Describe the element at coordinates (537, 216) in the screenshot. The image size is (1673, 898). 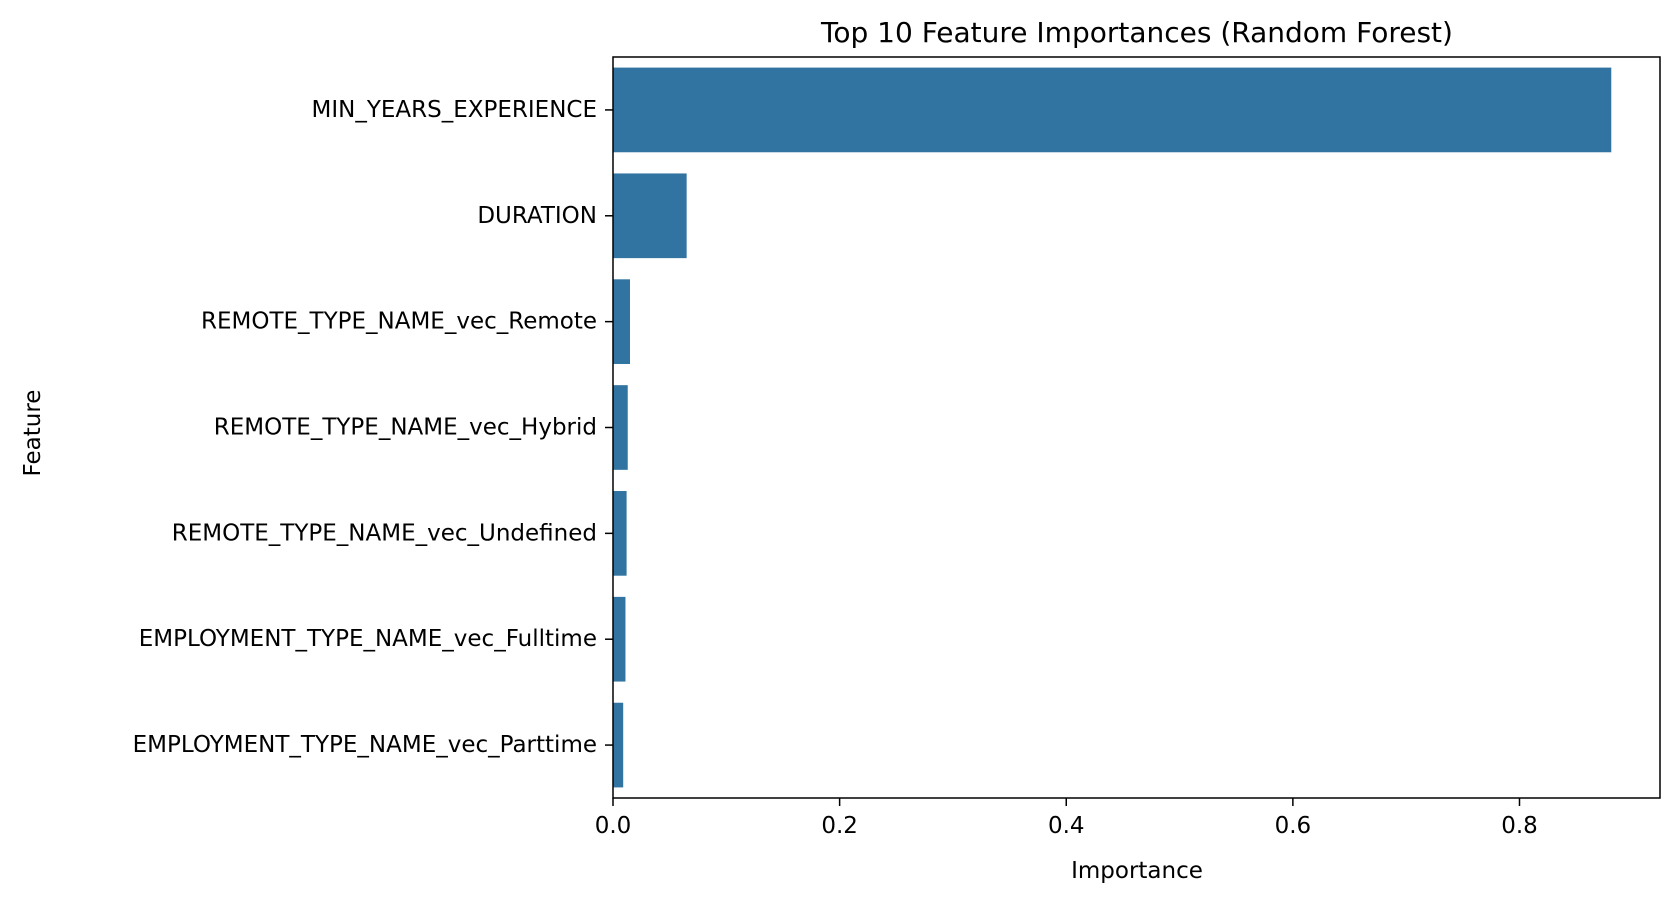
I see `y-tick-label: DURATION` at that location.